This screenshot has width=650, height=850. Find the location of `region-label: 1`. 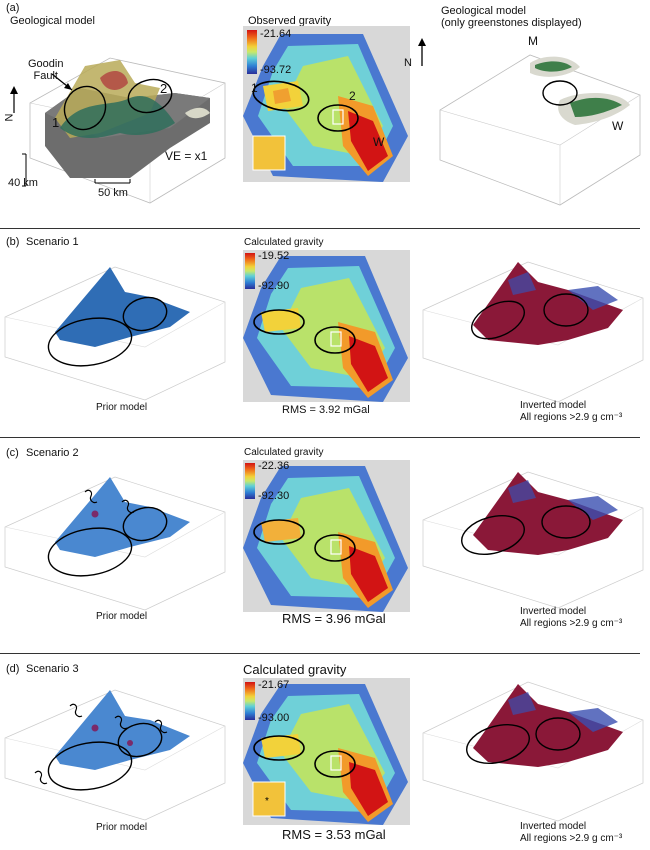

region-label: 1 is located at coordinates (56, 122).